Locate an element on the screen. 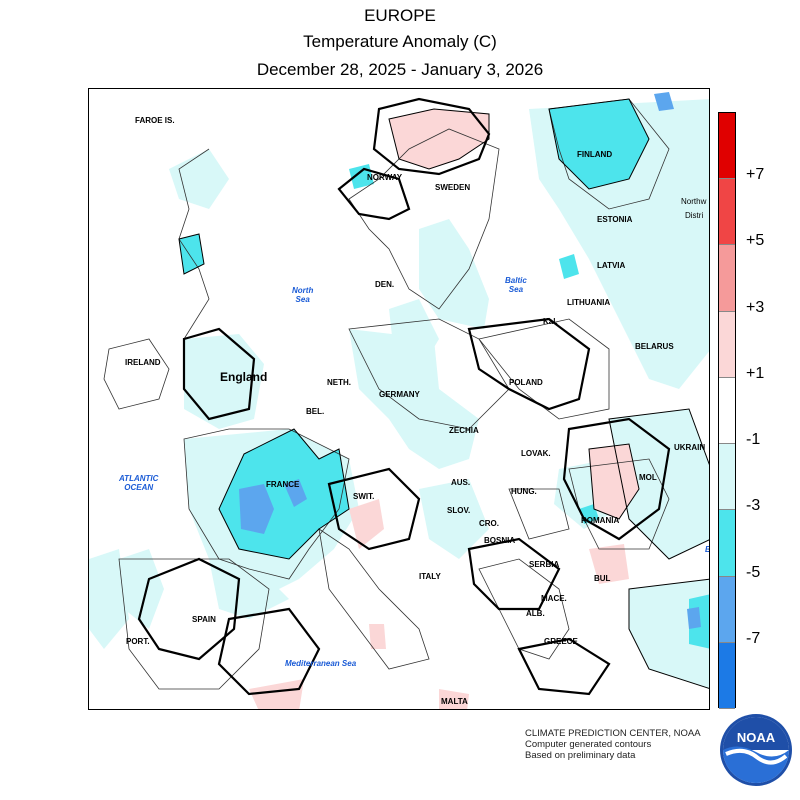 The width and height of the screenshot is (800, 800). label-macedonia: MACE. is located at coordinates (554, 598).